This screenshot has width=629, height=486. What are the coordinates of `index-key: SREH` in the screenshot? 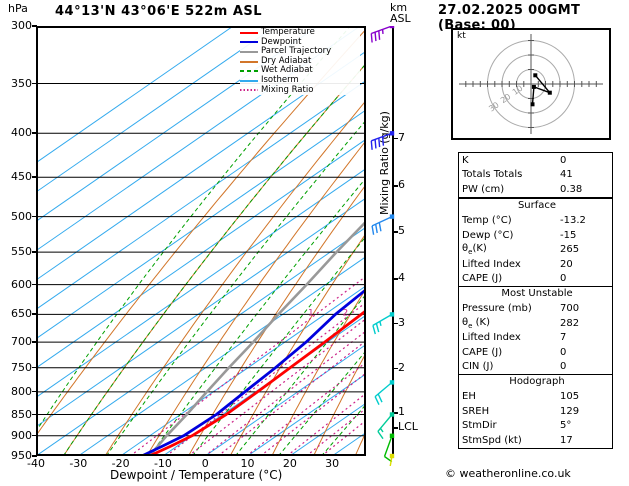 It's located at (476, 411).